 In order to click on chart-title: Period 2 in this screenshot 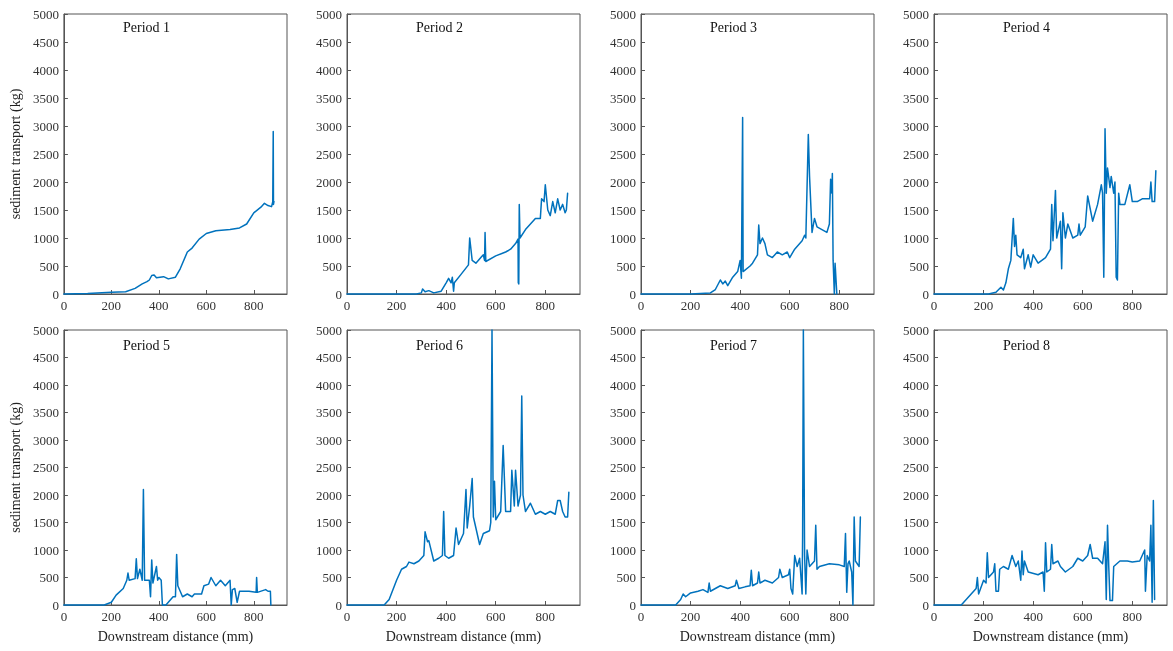, I will do `click(440, 27)`.